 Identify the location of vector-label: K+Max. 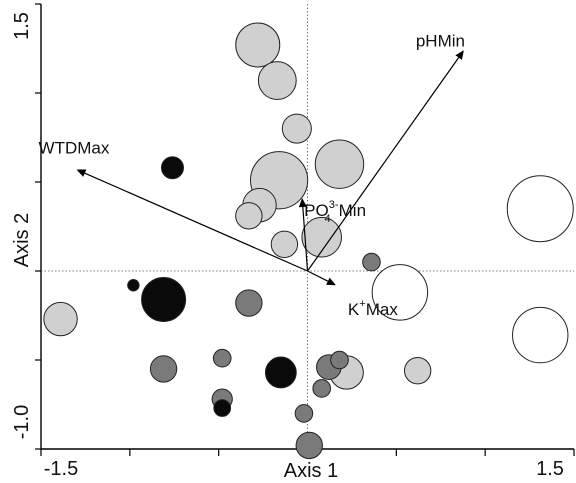
(373, 308).